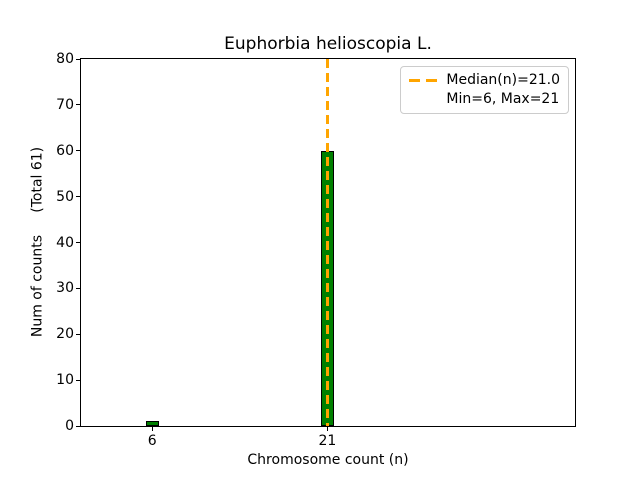 The height and width of the screenshot is (480, 640). Describe the element at coordinates (152, 423) in the screenshot. I see `bar` at that location.